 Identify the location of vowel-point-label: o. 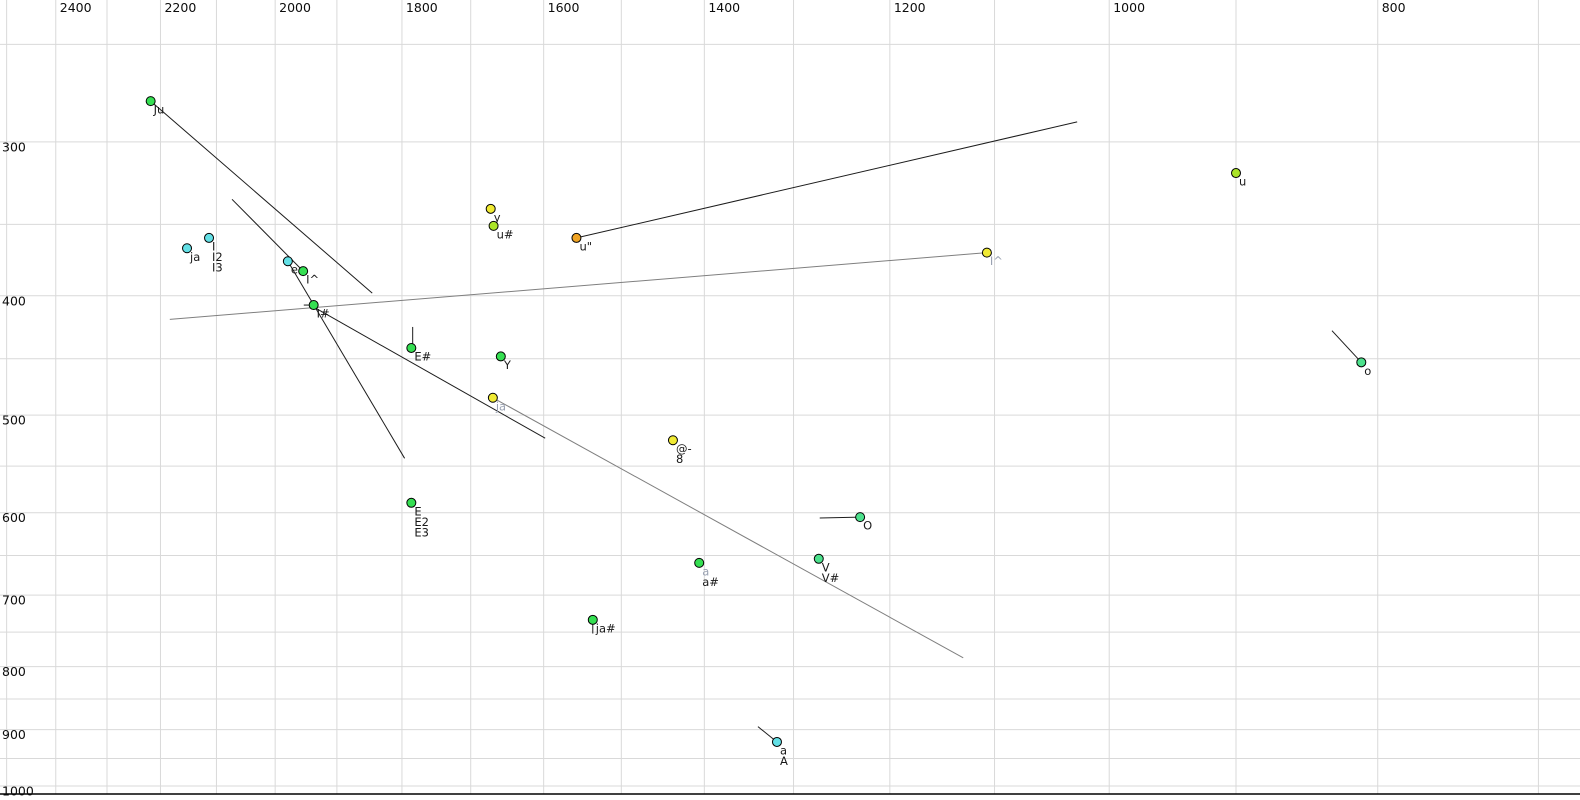
(1367, 371).